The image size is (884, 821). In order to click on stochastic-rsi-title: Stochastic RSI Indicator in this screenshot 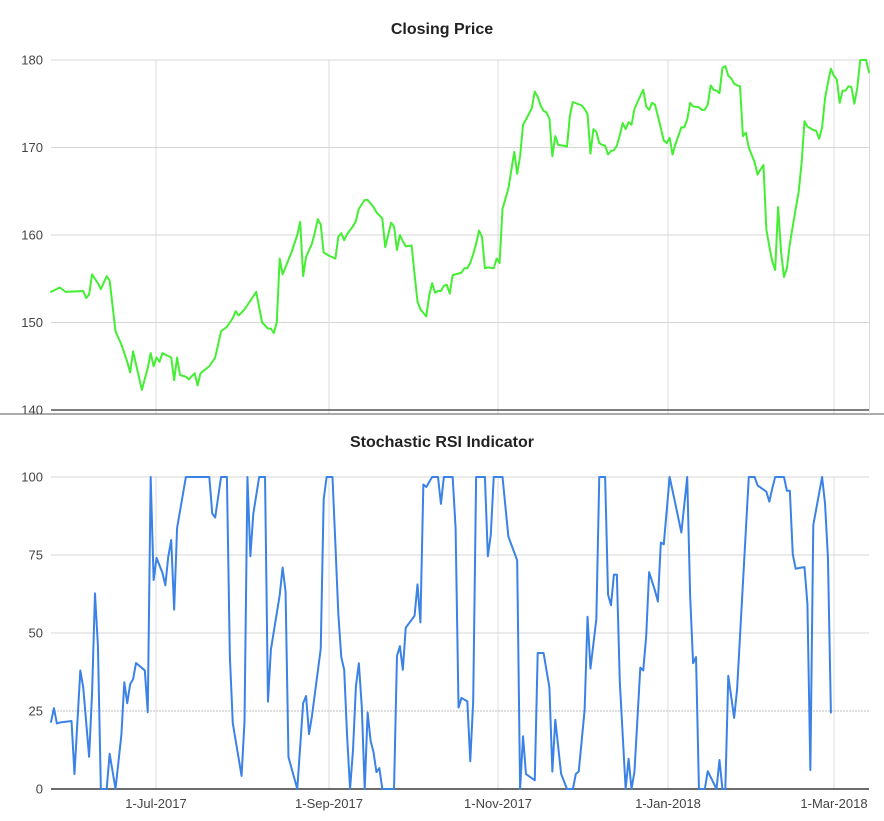, I will do `click(442, 442)`.